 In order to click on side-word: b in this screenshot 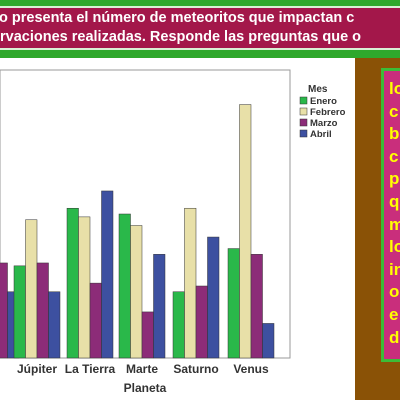, I will do `click(394, 134)`.